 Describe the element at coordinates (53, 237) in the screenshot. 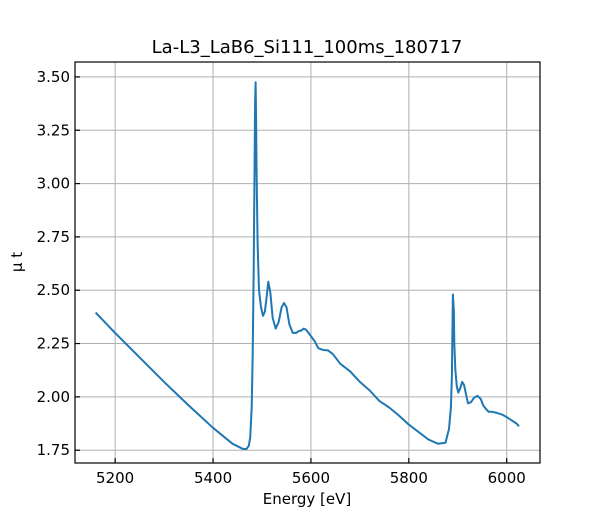

I see `y-tick-label: 2.75` at that location.